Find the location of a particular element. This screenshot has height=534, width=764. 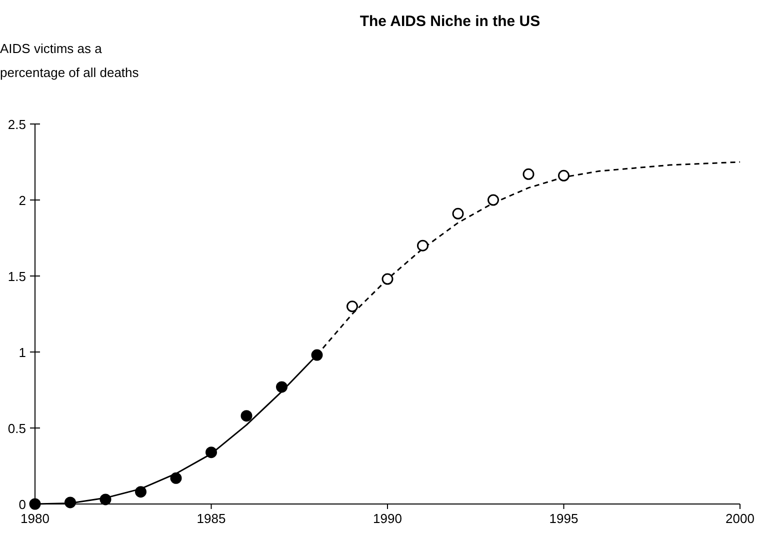

y-tick-label: 2 is located at coordinates (22, 200).